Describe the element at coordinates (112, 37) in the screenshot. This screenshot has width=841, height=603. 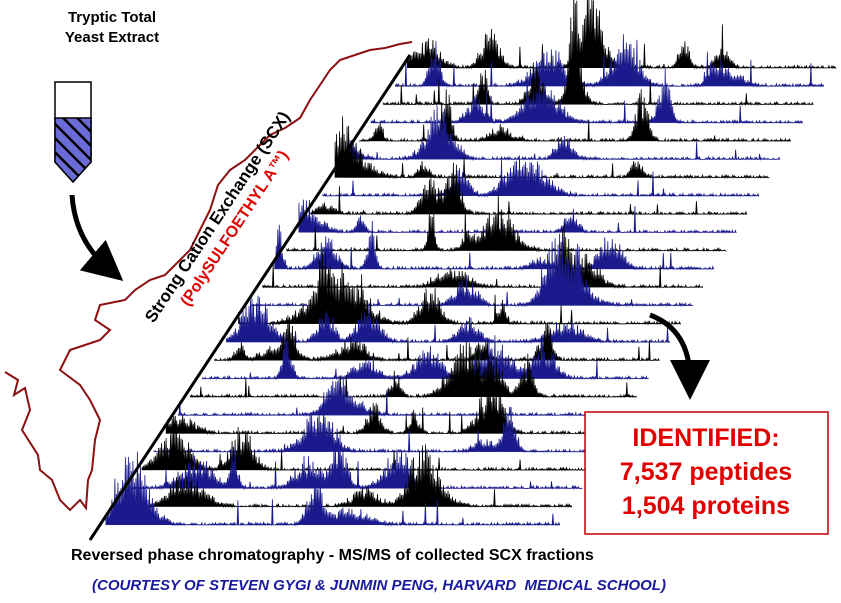
I see `sample-label: Yeast Extract` at that location.